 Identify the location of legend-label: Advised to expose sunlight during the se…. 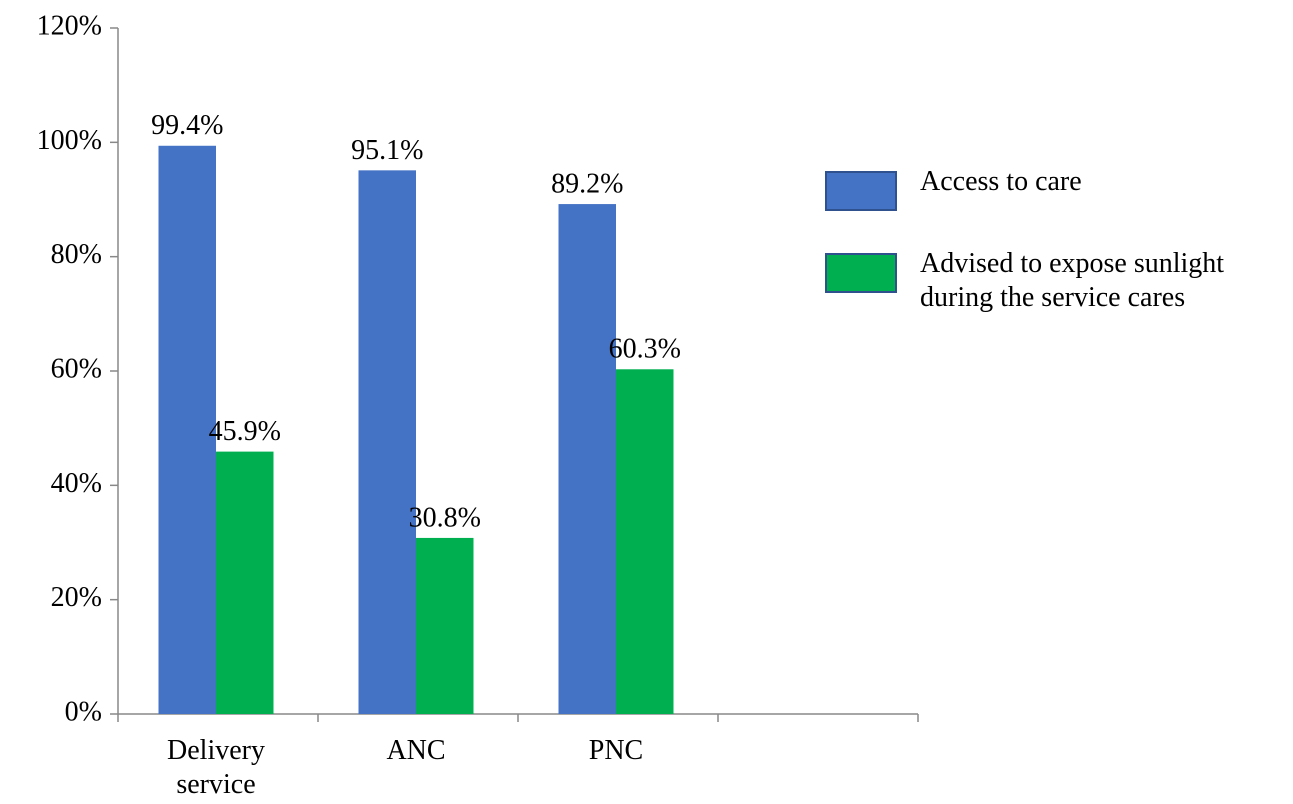
(1072, 280).